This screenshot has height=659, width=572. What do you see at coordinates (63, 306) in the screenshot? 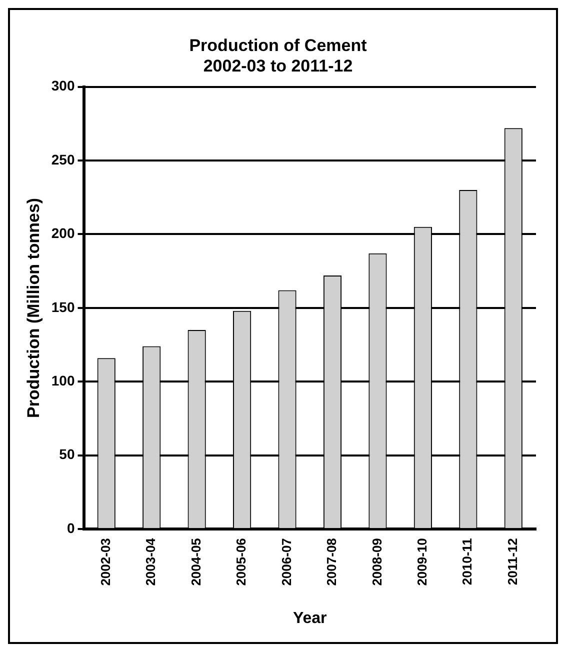
I see `y-tick-label: 150` at bounding box center [63, 306].